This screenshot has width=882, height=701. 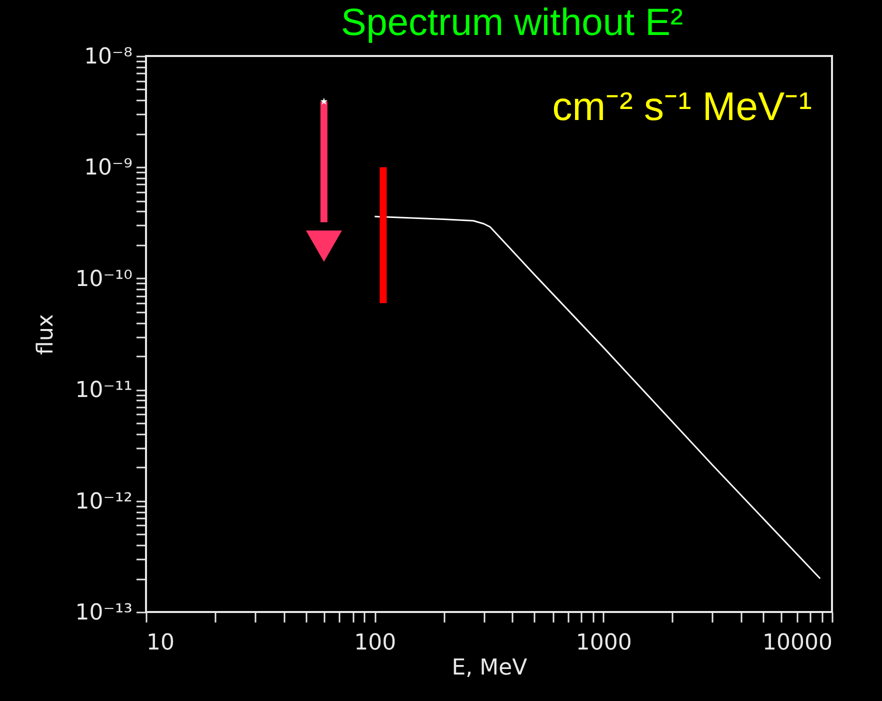 What do you see at coordinates (604, 643) in the screenshot?
I see `x-tick-label: 1000` at bounding box center [604, 643].